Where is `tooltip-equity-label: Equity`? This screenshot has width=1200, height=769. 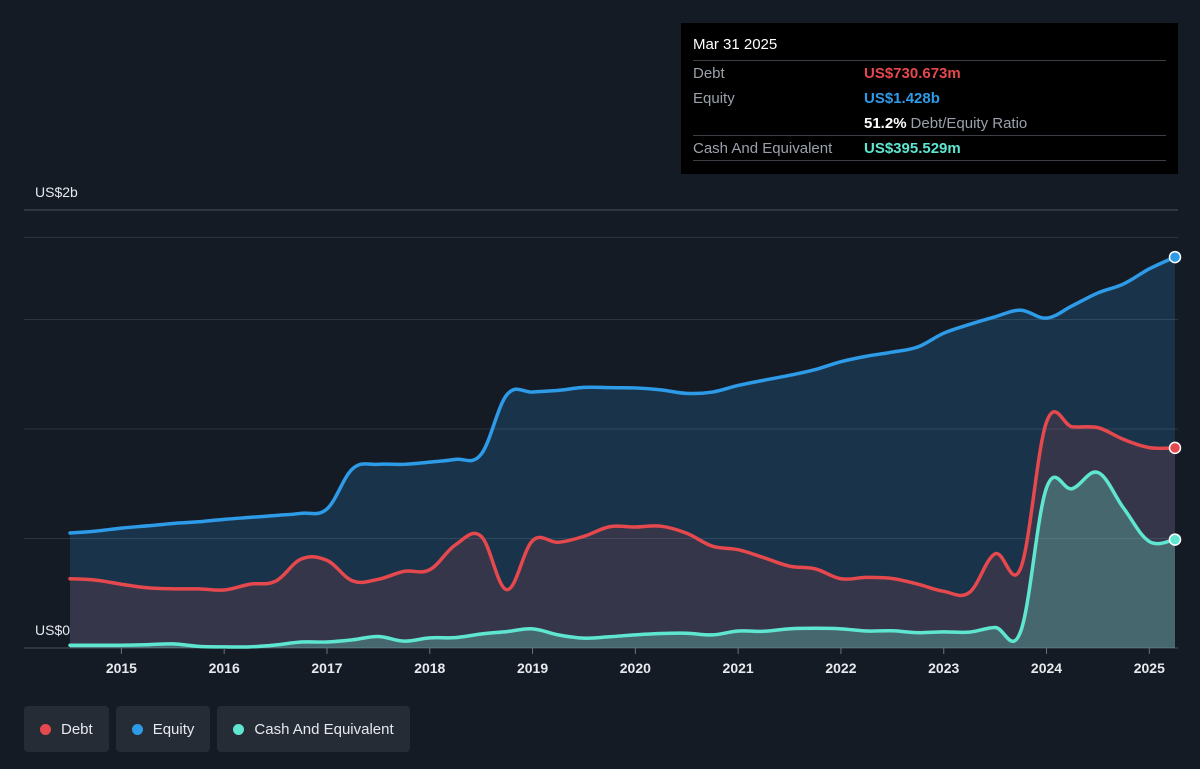 tooltip-equity-label: Equity is located at coordinates (714, 98).